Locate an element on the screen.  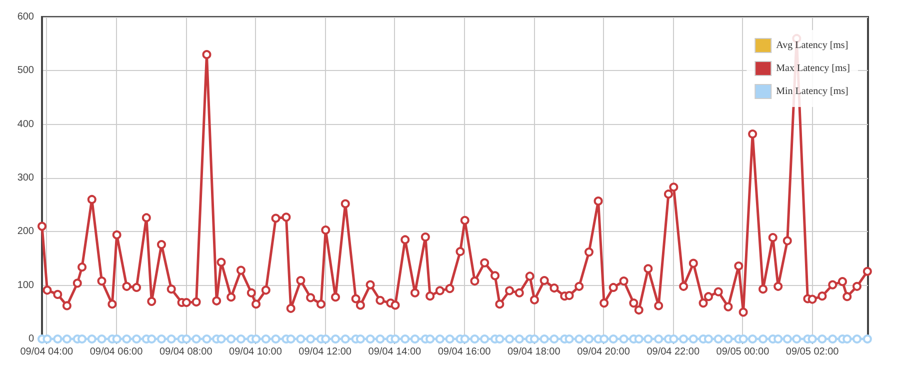
x-tick-label: 09/04 20:00 is located at coordinates (603, 352).